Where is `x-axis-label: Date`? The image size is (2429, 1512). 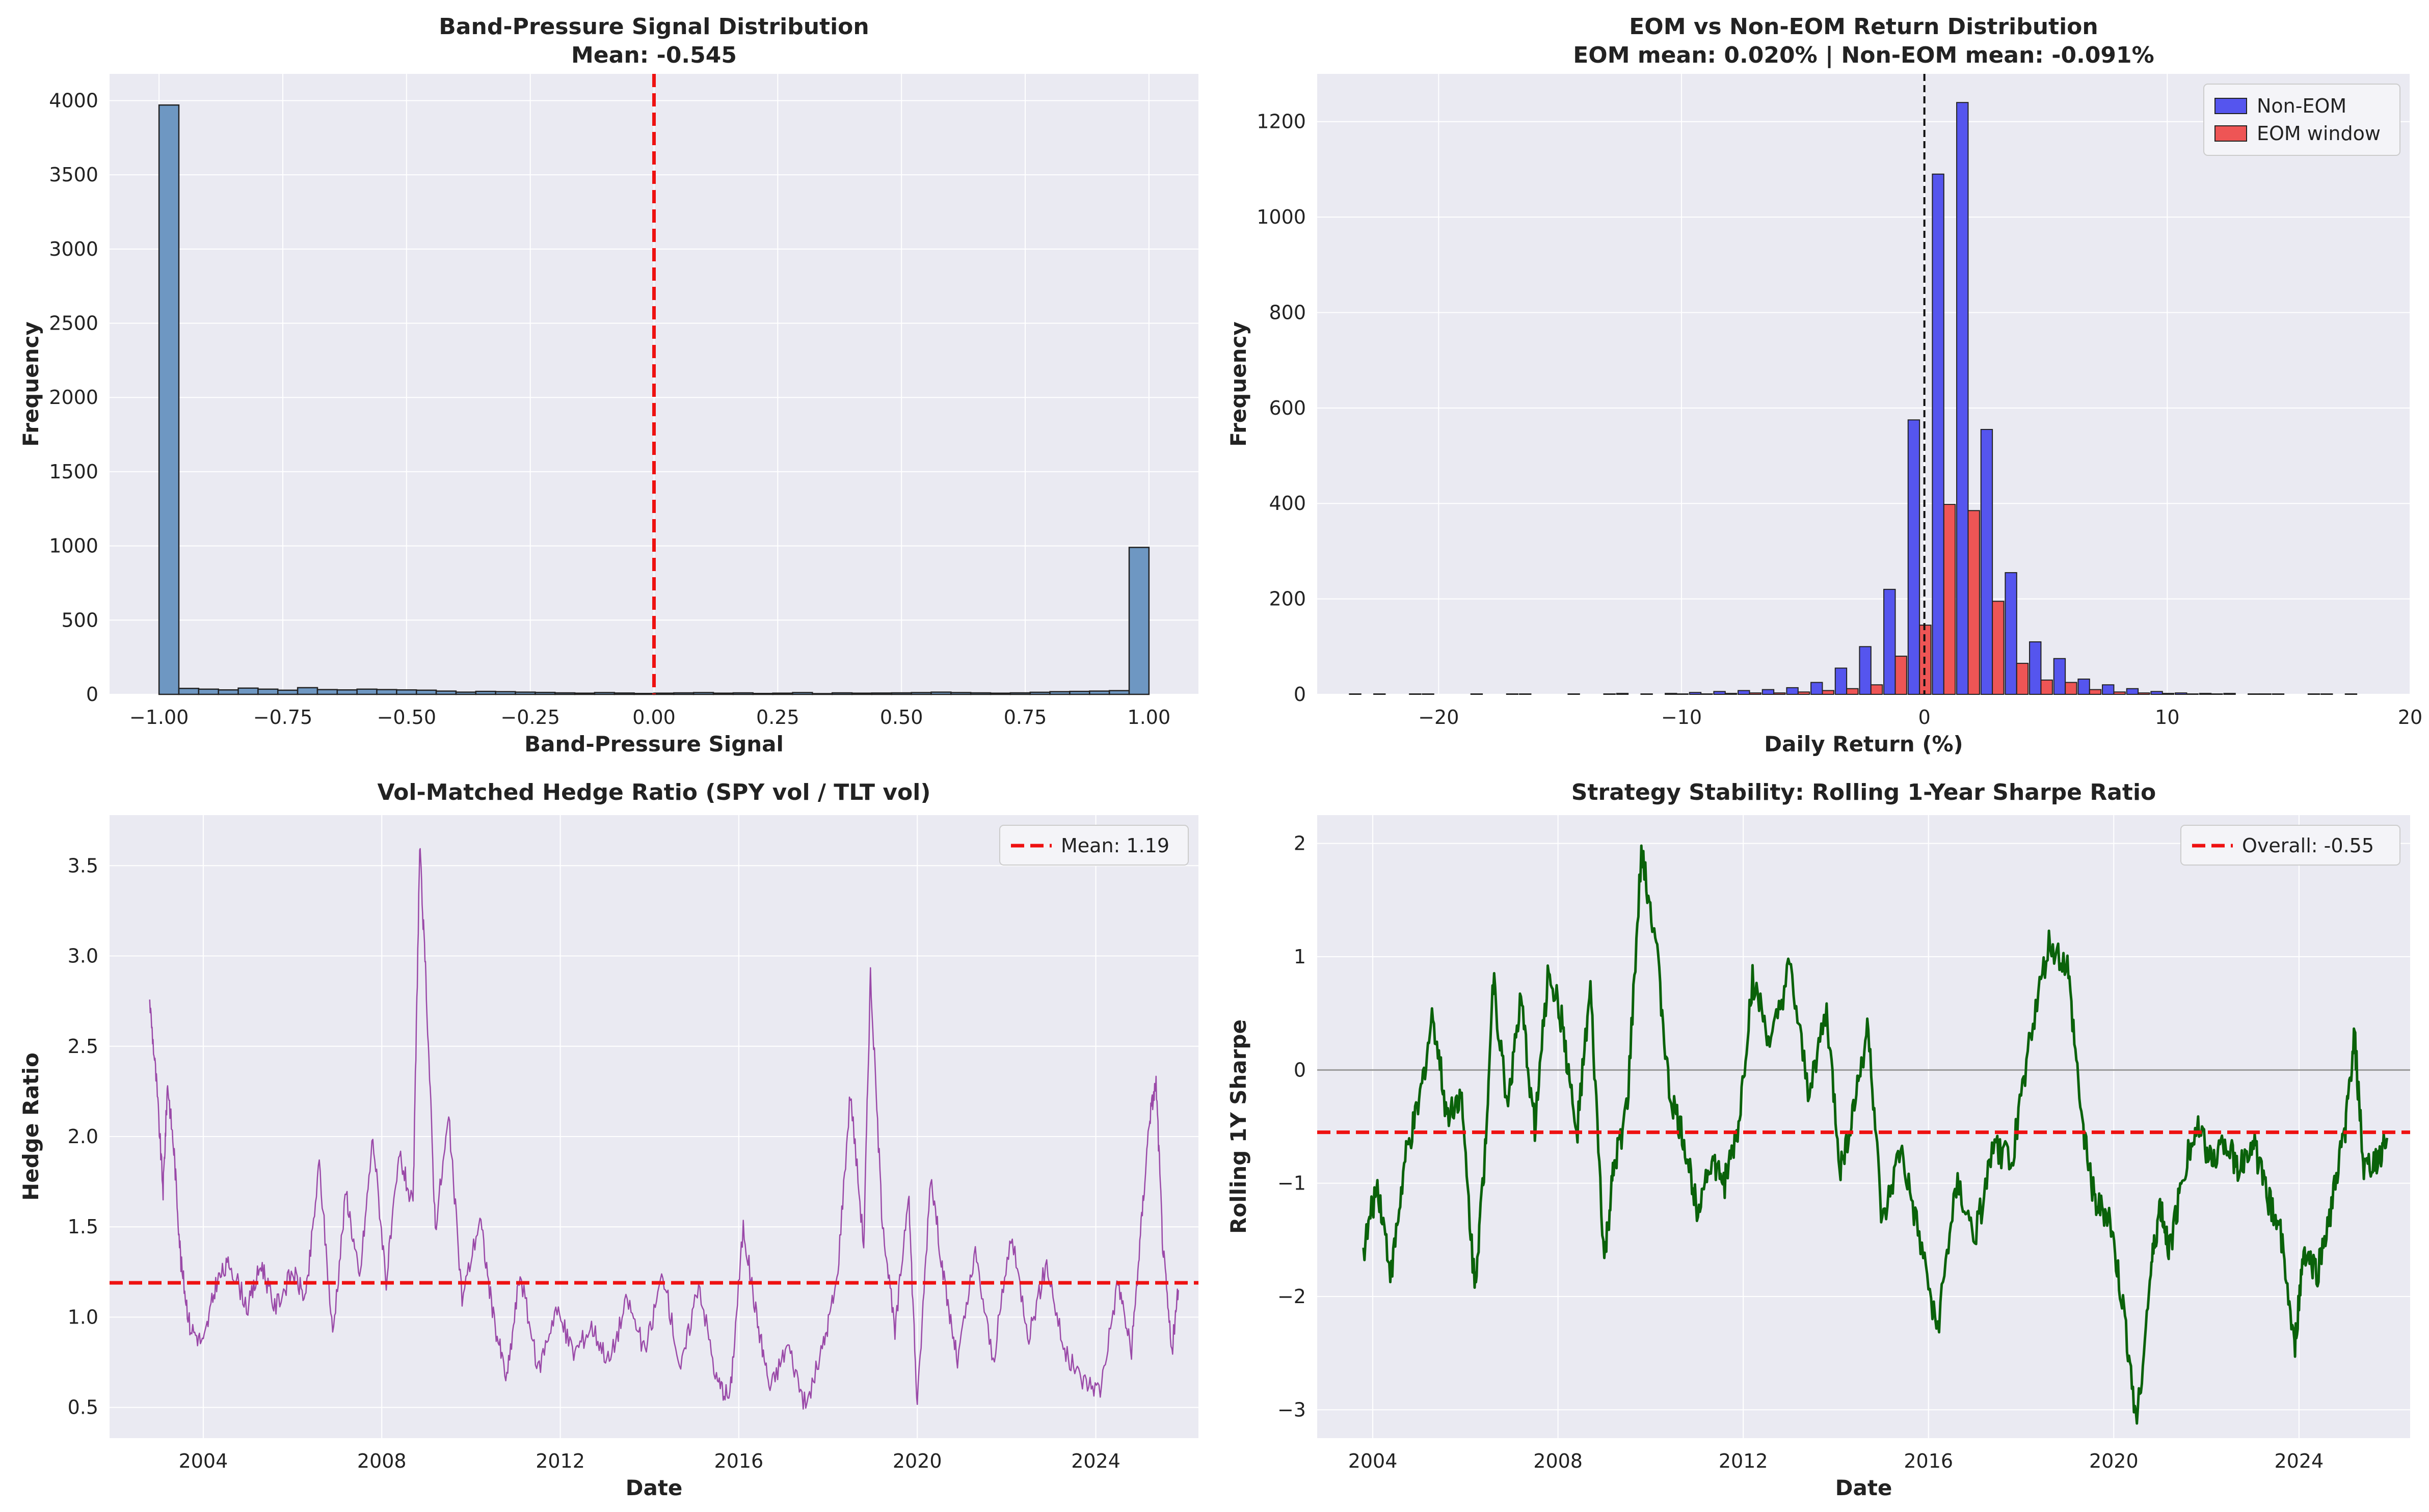 x-axis-label: Date is located at coordinates (654, 1487).